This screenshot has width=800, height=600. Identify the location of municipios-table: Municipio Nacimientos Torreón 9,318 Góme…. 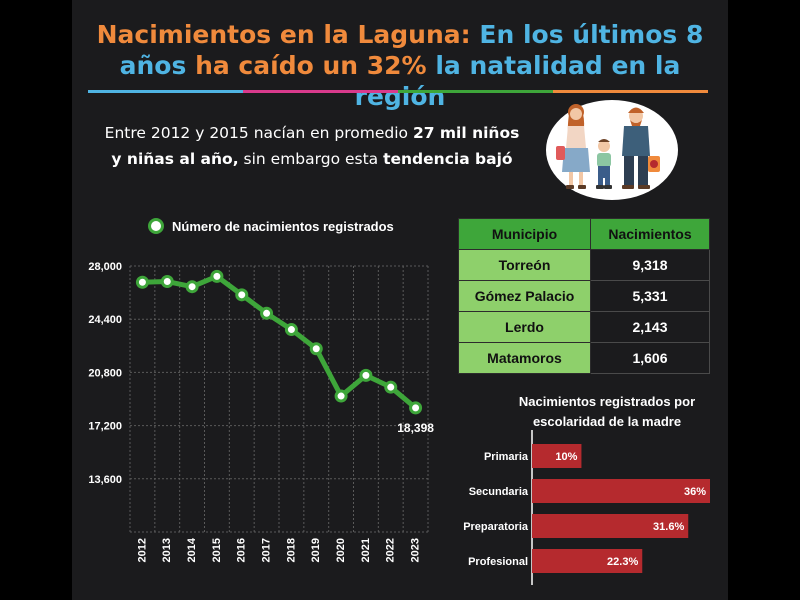
(584, 296).